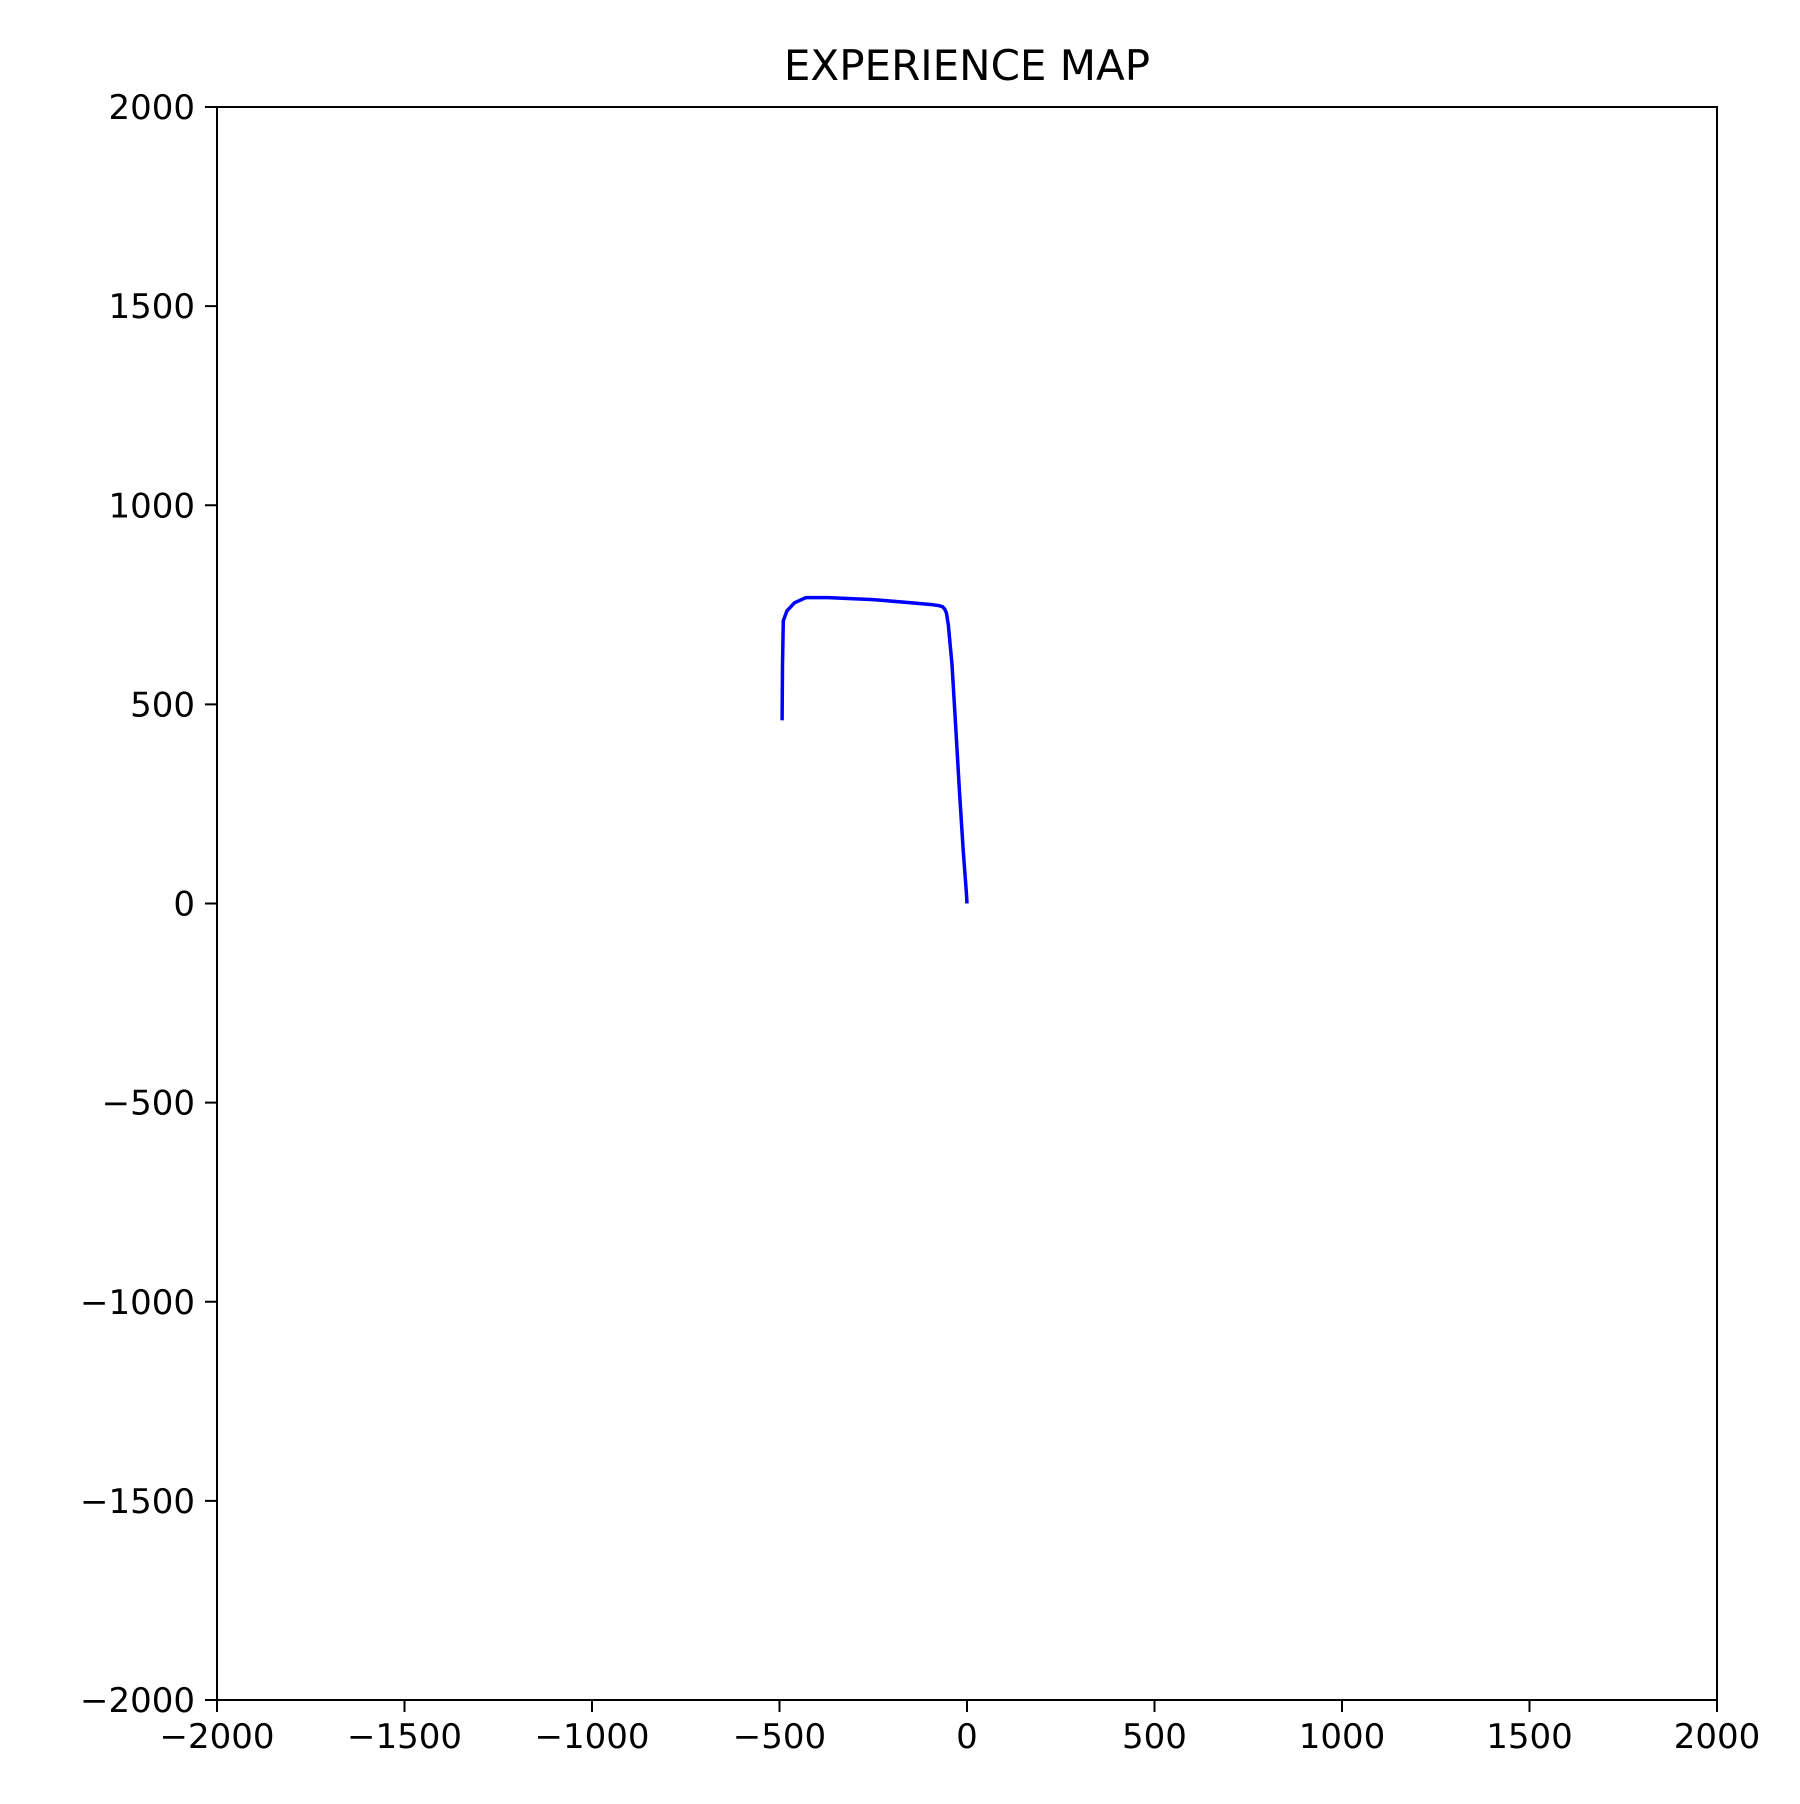 The height and width of the screenshot is (1804, 1800). What do you see at coordinates (137, 1502) in the screenshot?
I see `y-tick-label: −1500` at bounding box center [137, 1502].